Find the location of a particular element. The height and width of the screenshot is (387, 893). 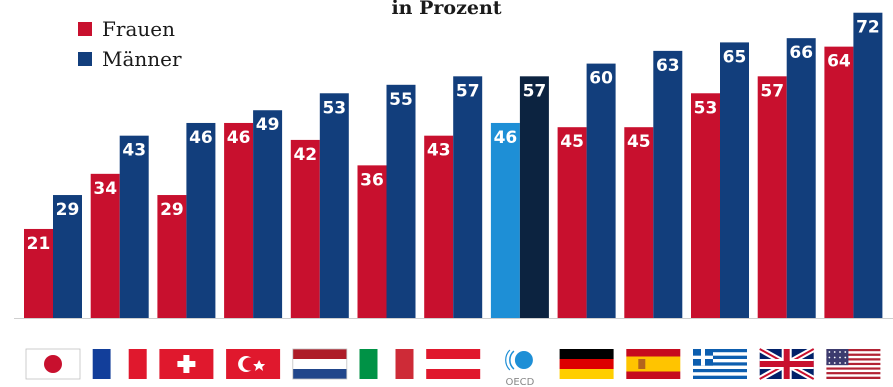

bar-frauen-griechenland is located at coordinates (705, 205).